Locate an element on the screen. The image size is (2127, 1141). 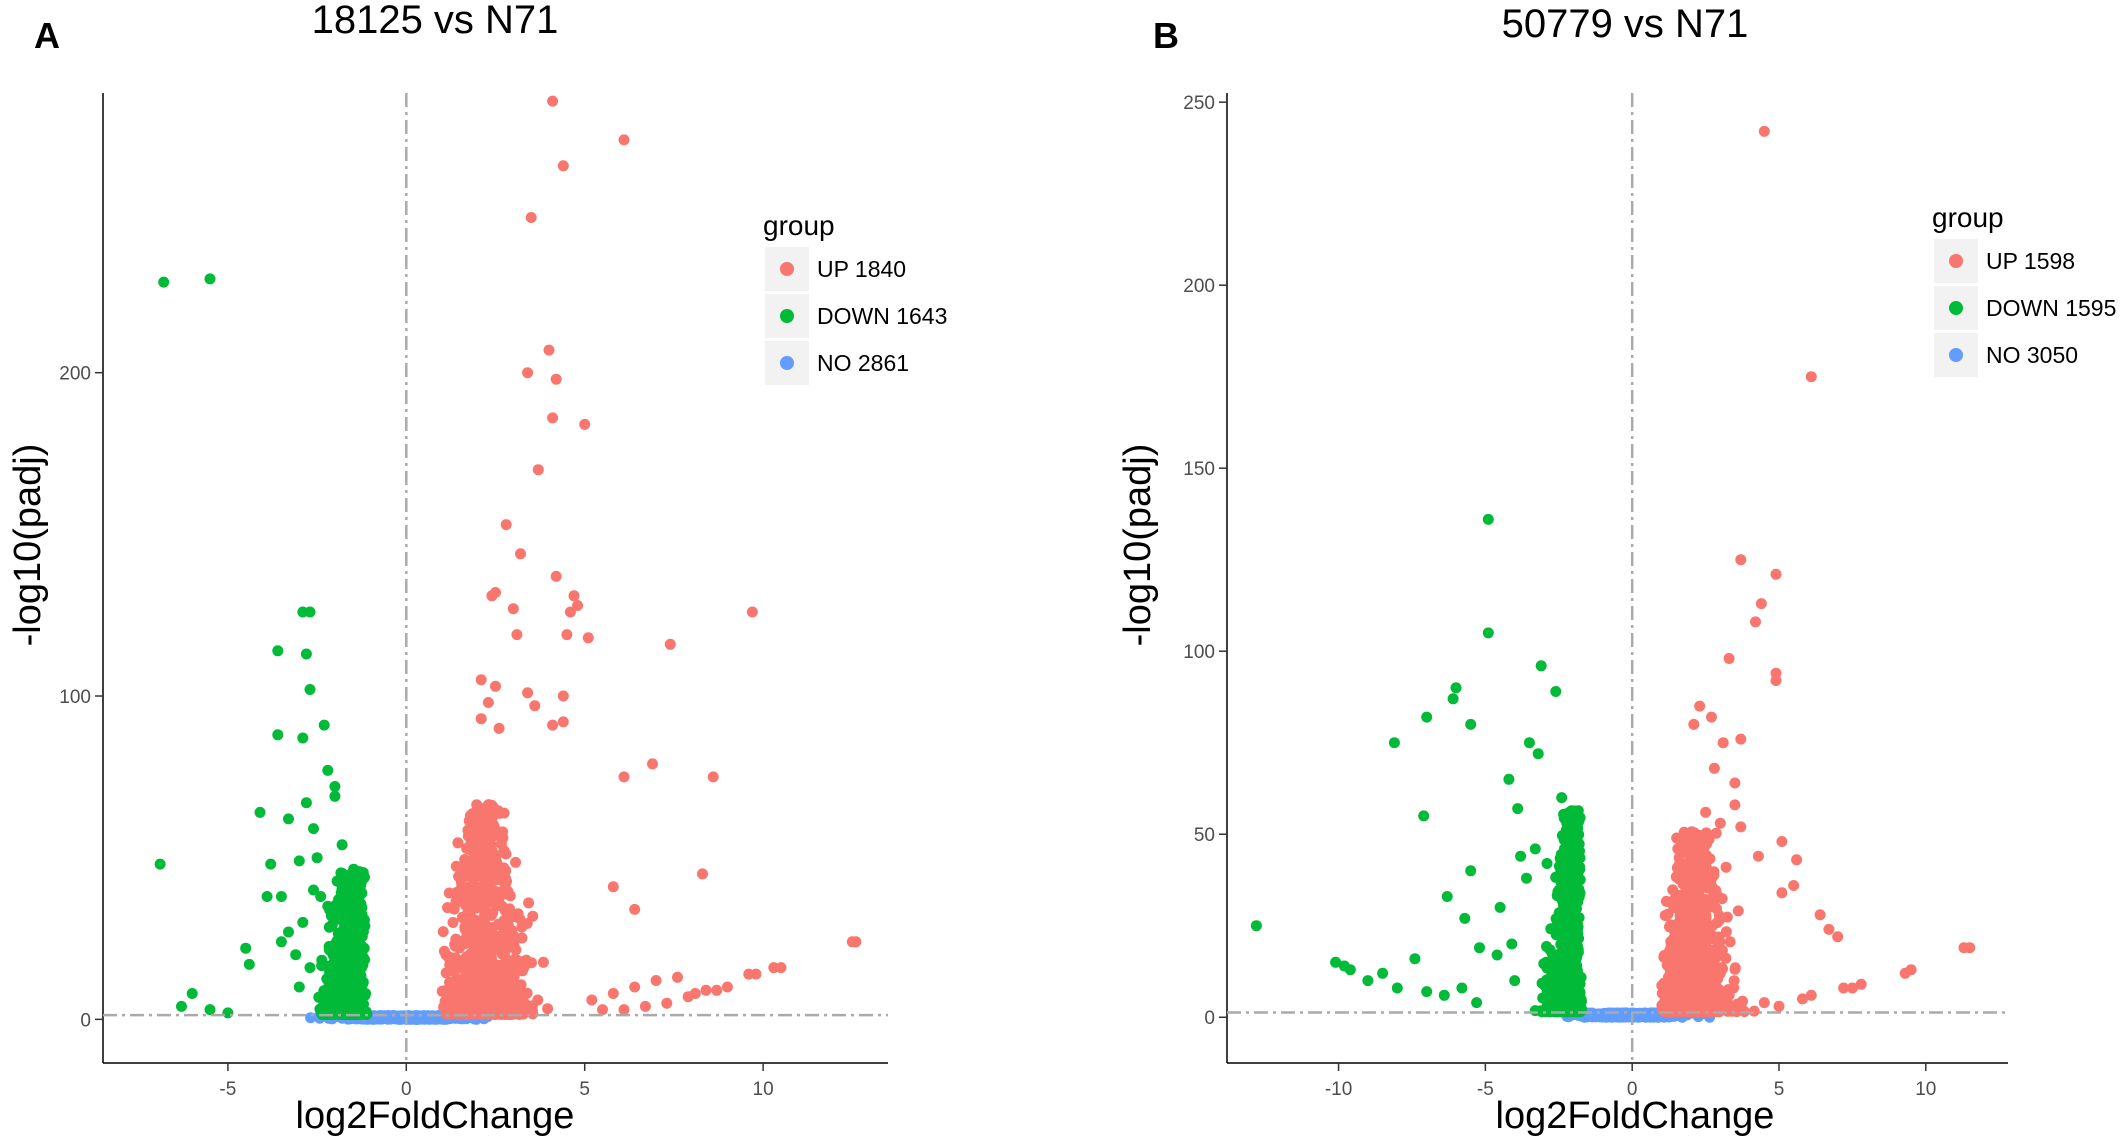
y-tick-label-b: 0 is located at coordinates (1209, 1018).